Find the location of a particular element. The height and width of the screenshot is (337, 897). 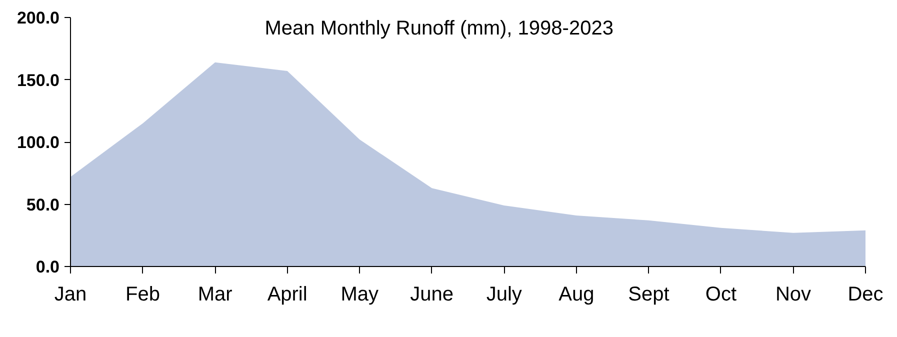

y-tick-label: 100.0 is located at coordinates (38, 142).